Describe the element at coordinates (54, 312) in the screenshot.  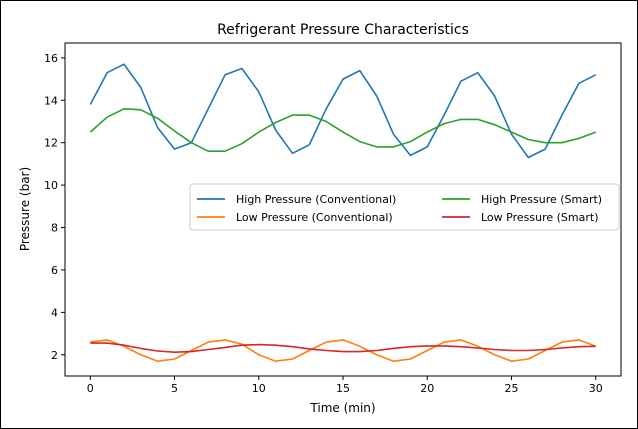
I see `y-tick-label: 4` at that location.